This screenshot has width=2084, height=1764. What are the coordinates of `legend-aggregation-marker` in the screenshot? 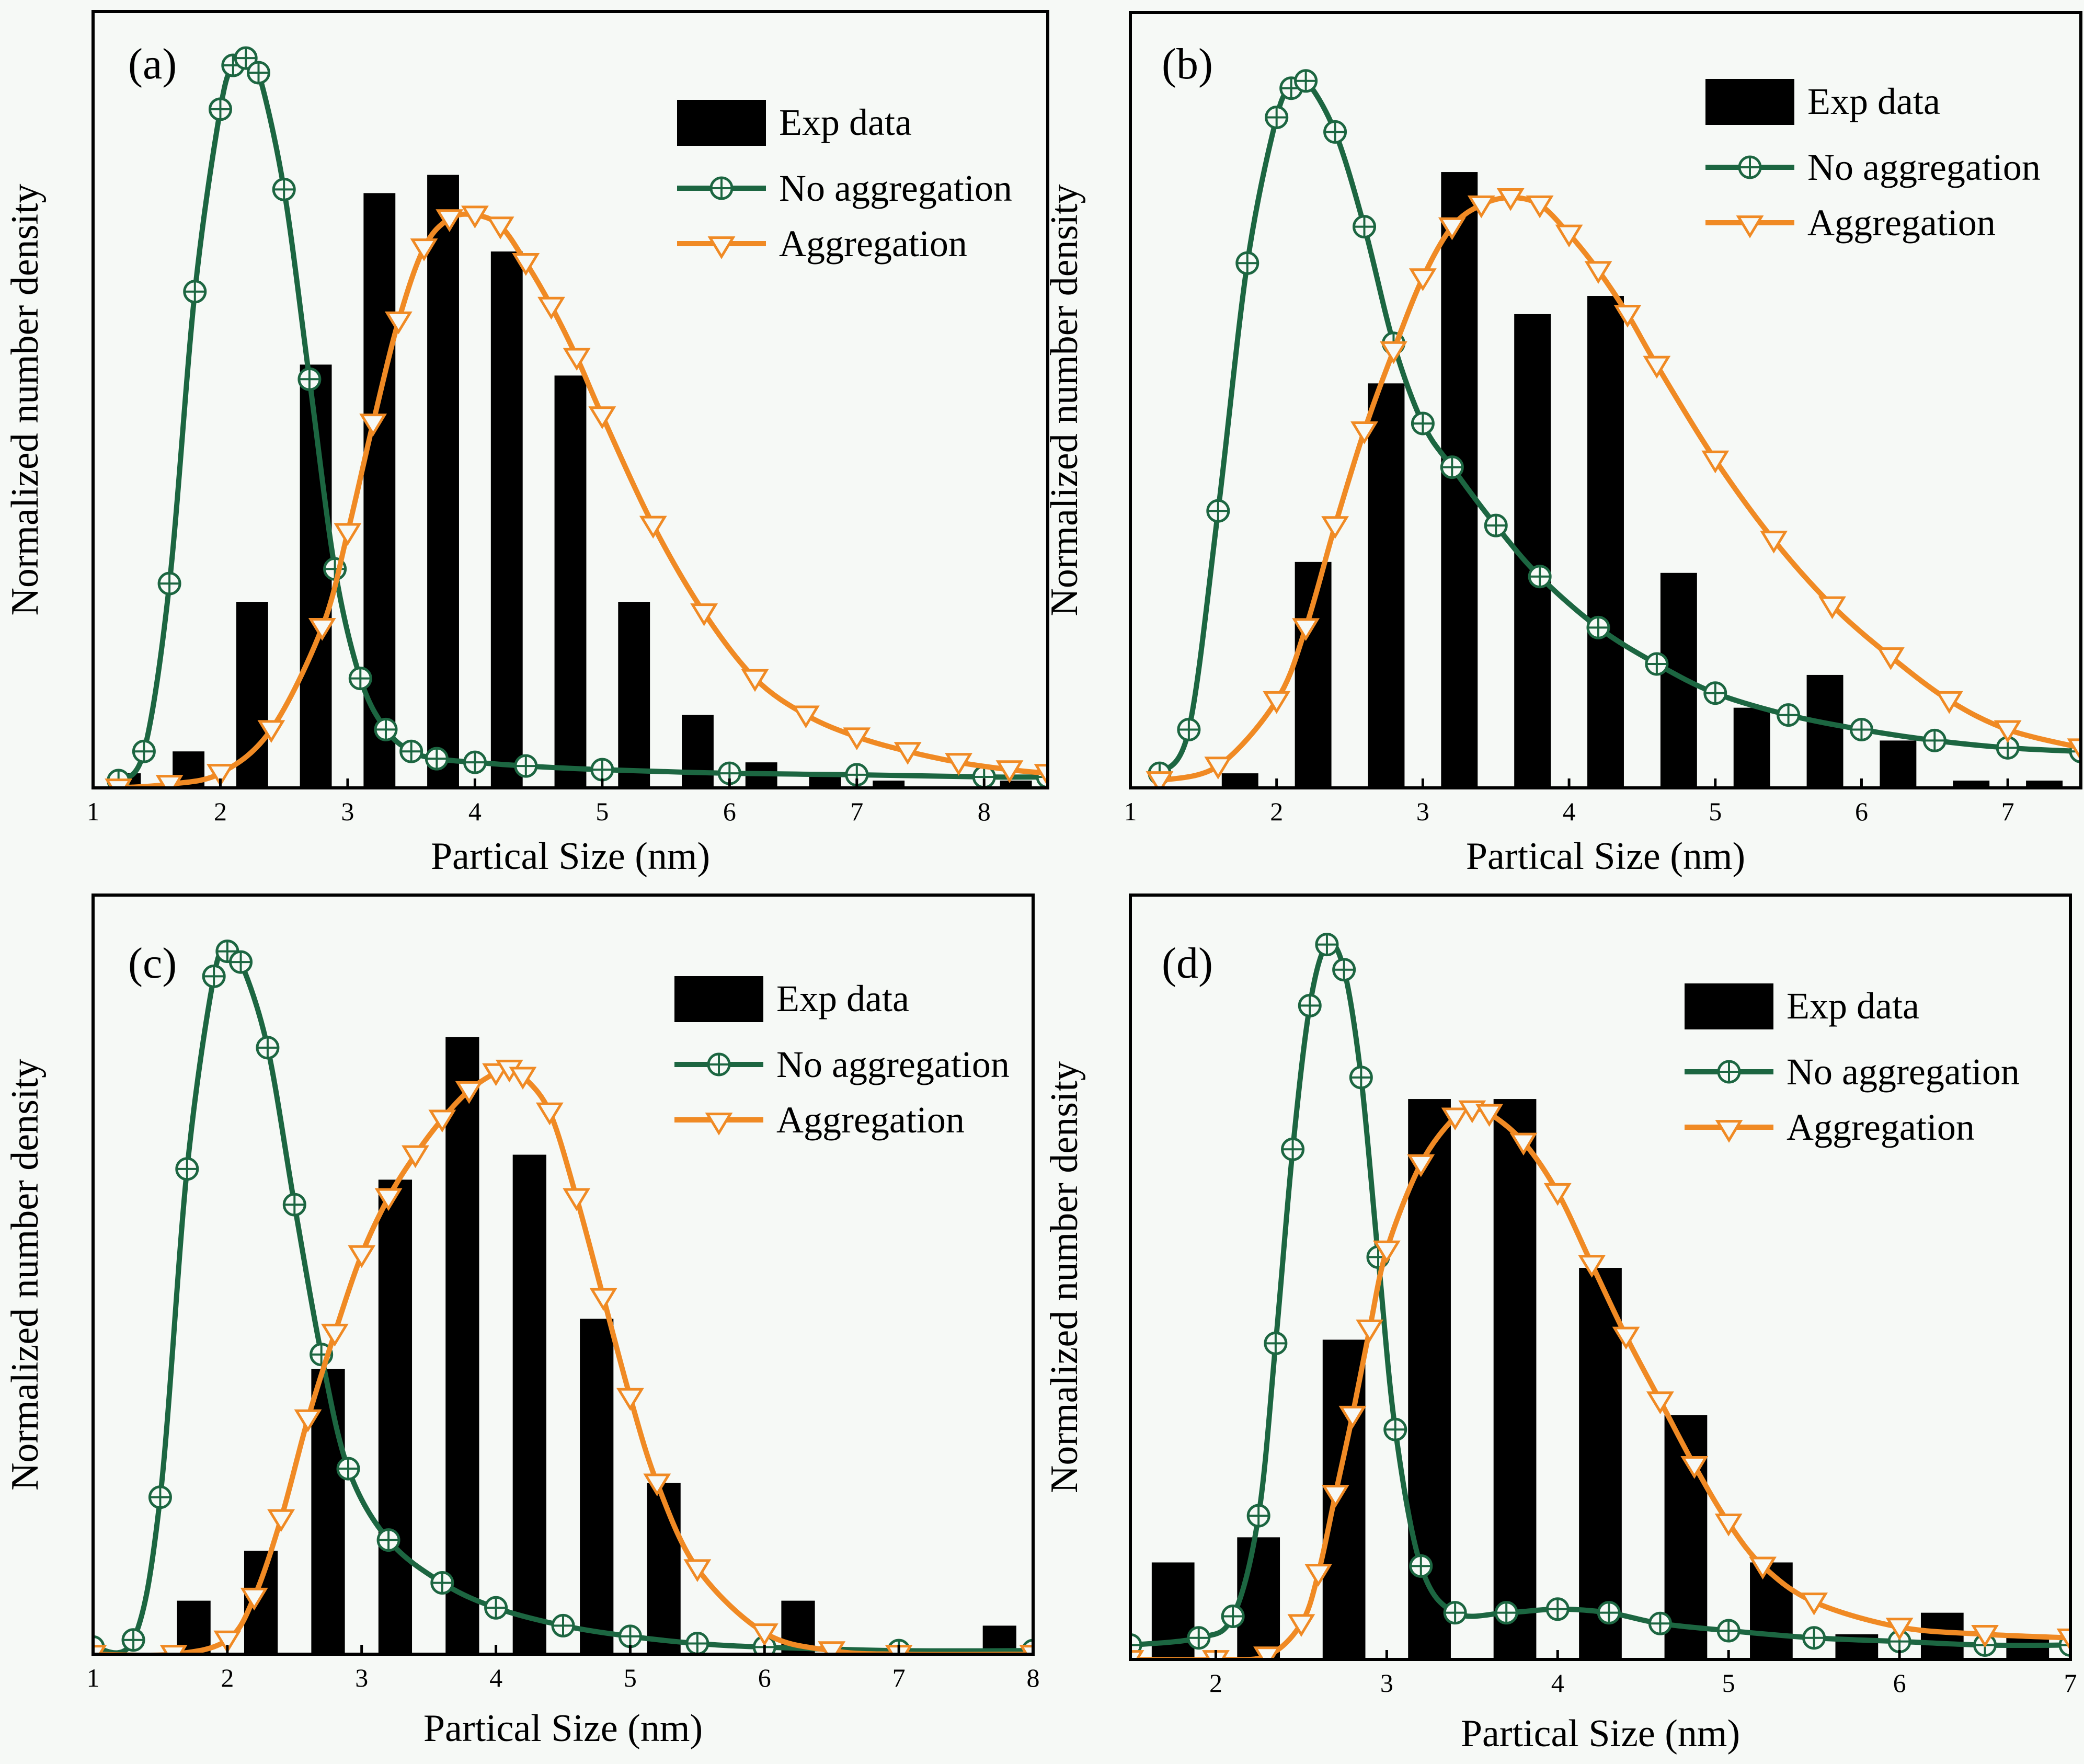 It's located at (1729, 1131).